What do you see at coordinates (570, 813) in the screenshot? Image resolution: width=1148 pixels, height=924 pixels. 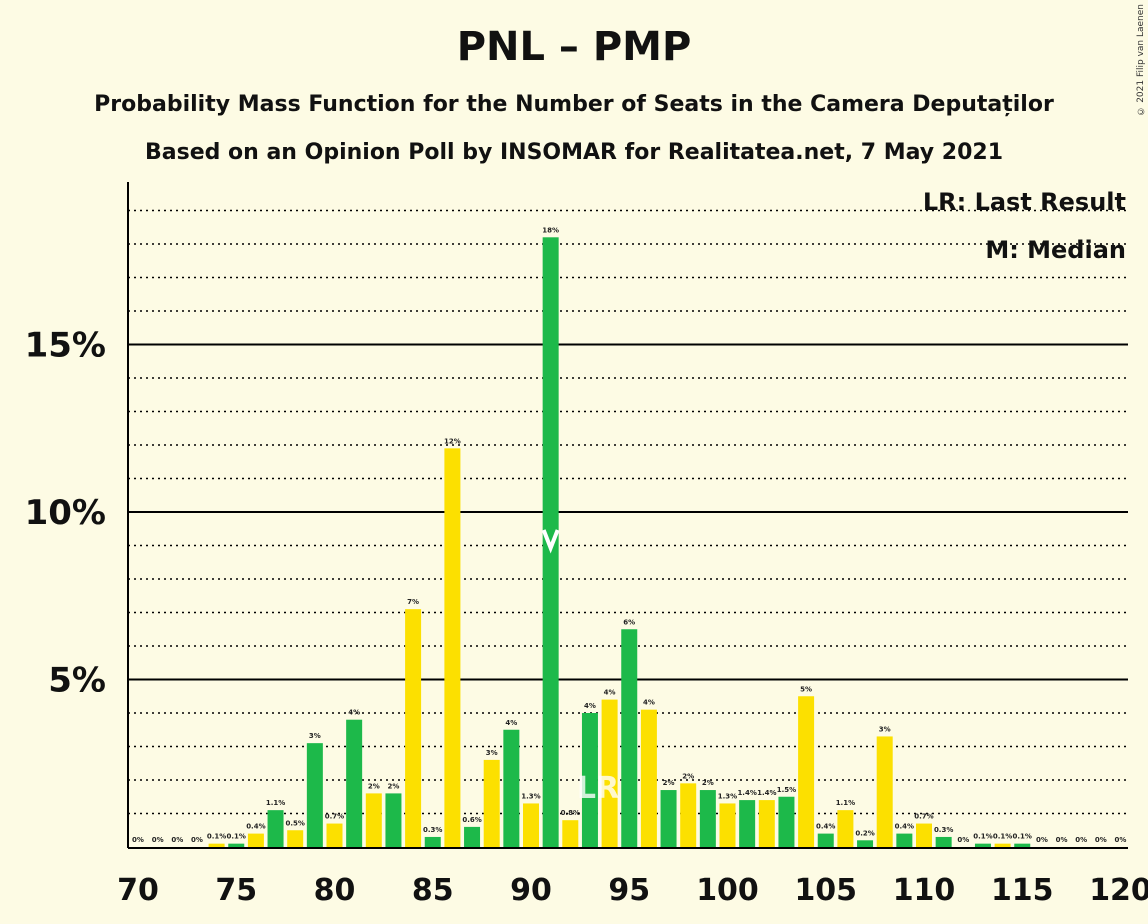 I see `bar-label-seat-92: 0.8%` at bounding box center [570, 813].